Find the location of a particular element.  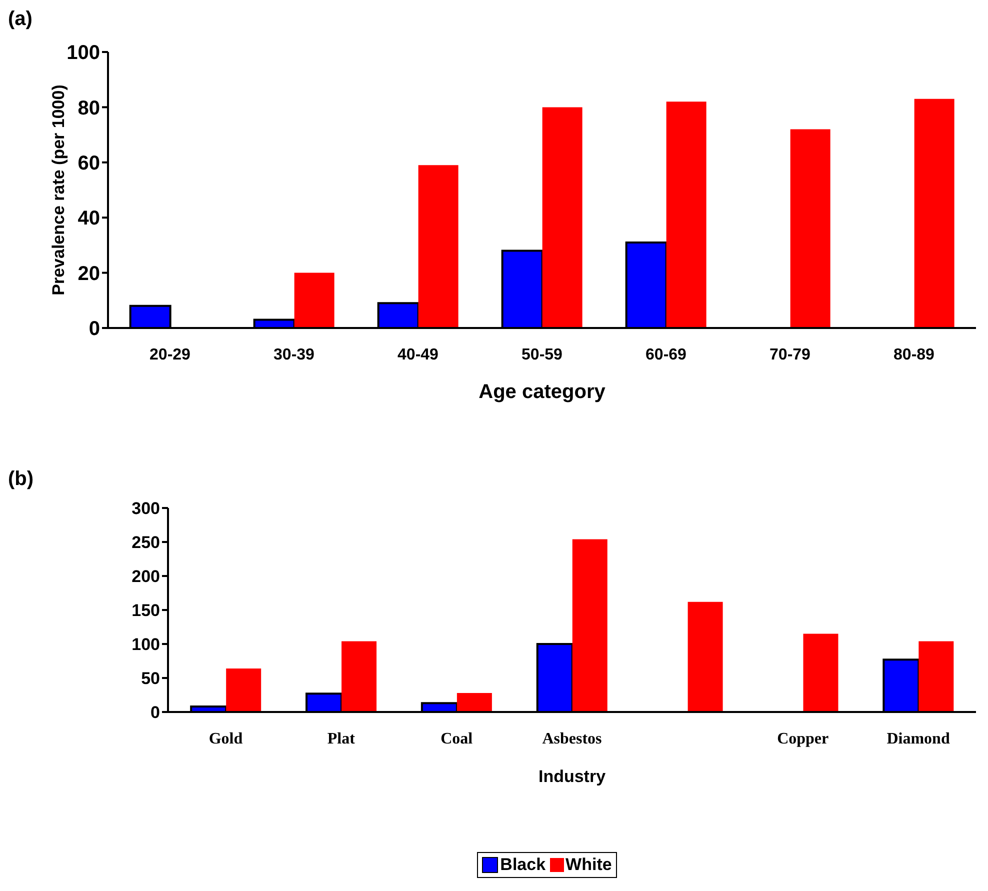

x-tick-label: 50-59 is located at coordinates (542, 355).